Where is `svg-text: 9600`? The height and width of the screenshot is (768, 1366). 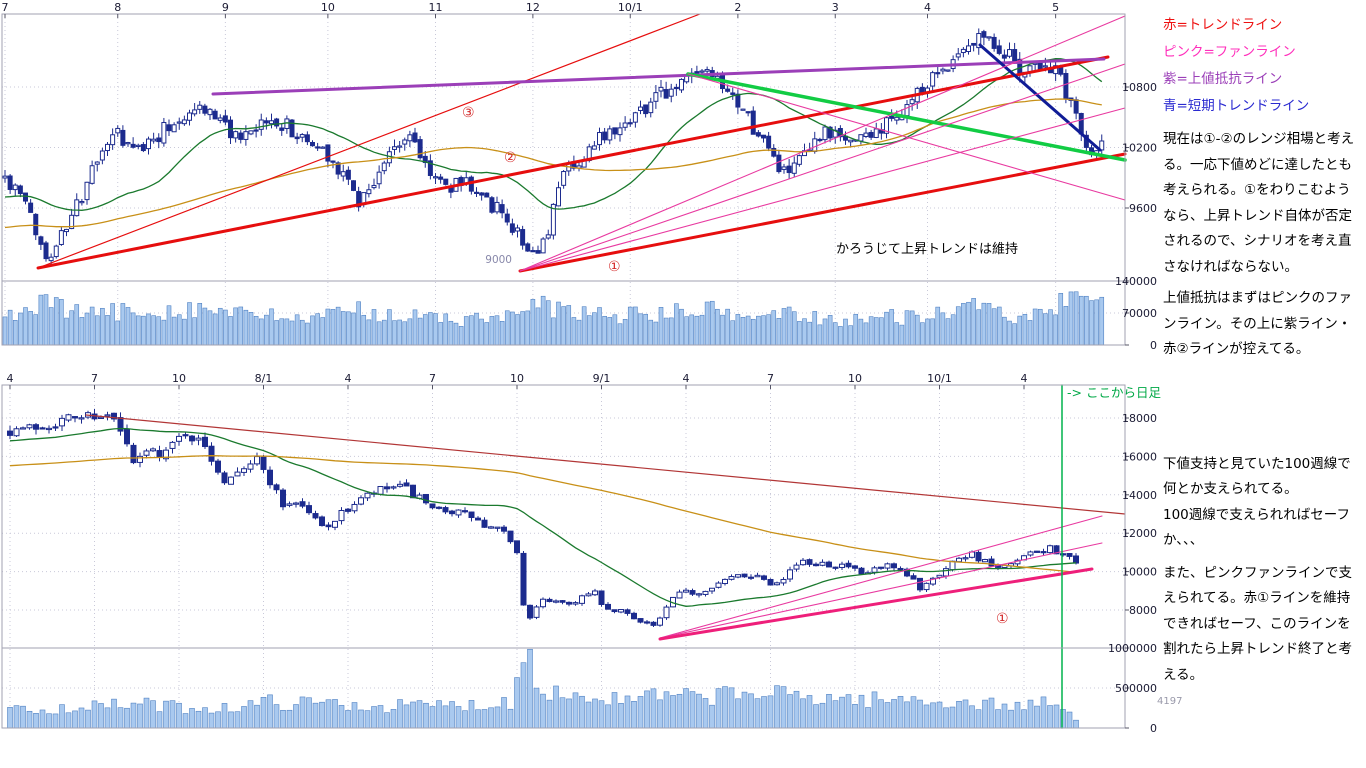
svg-text: 9600 is located at coordinates (1143, 208).